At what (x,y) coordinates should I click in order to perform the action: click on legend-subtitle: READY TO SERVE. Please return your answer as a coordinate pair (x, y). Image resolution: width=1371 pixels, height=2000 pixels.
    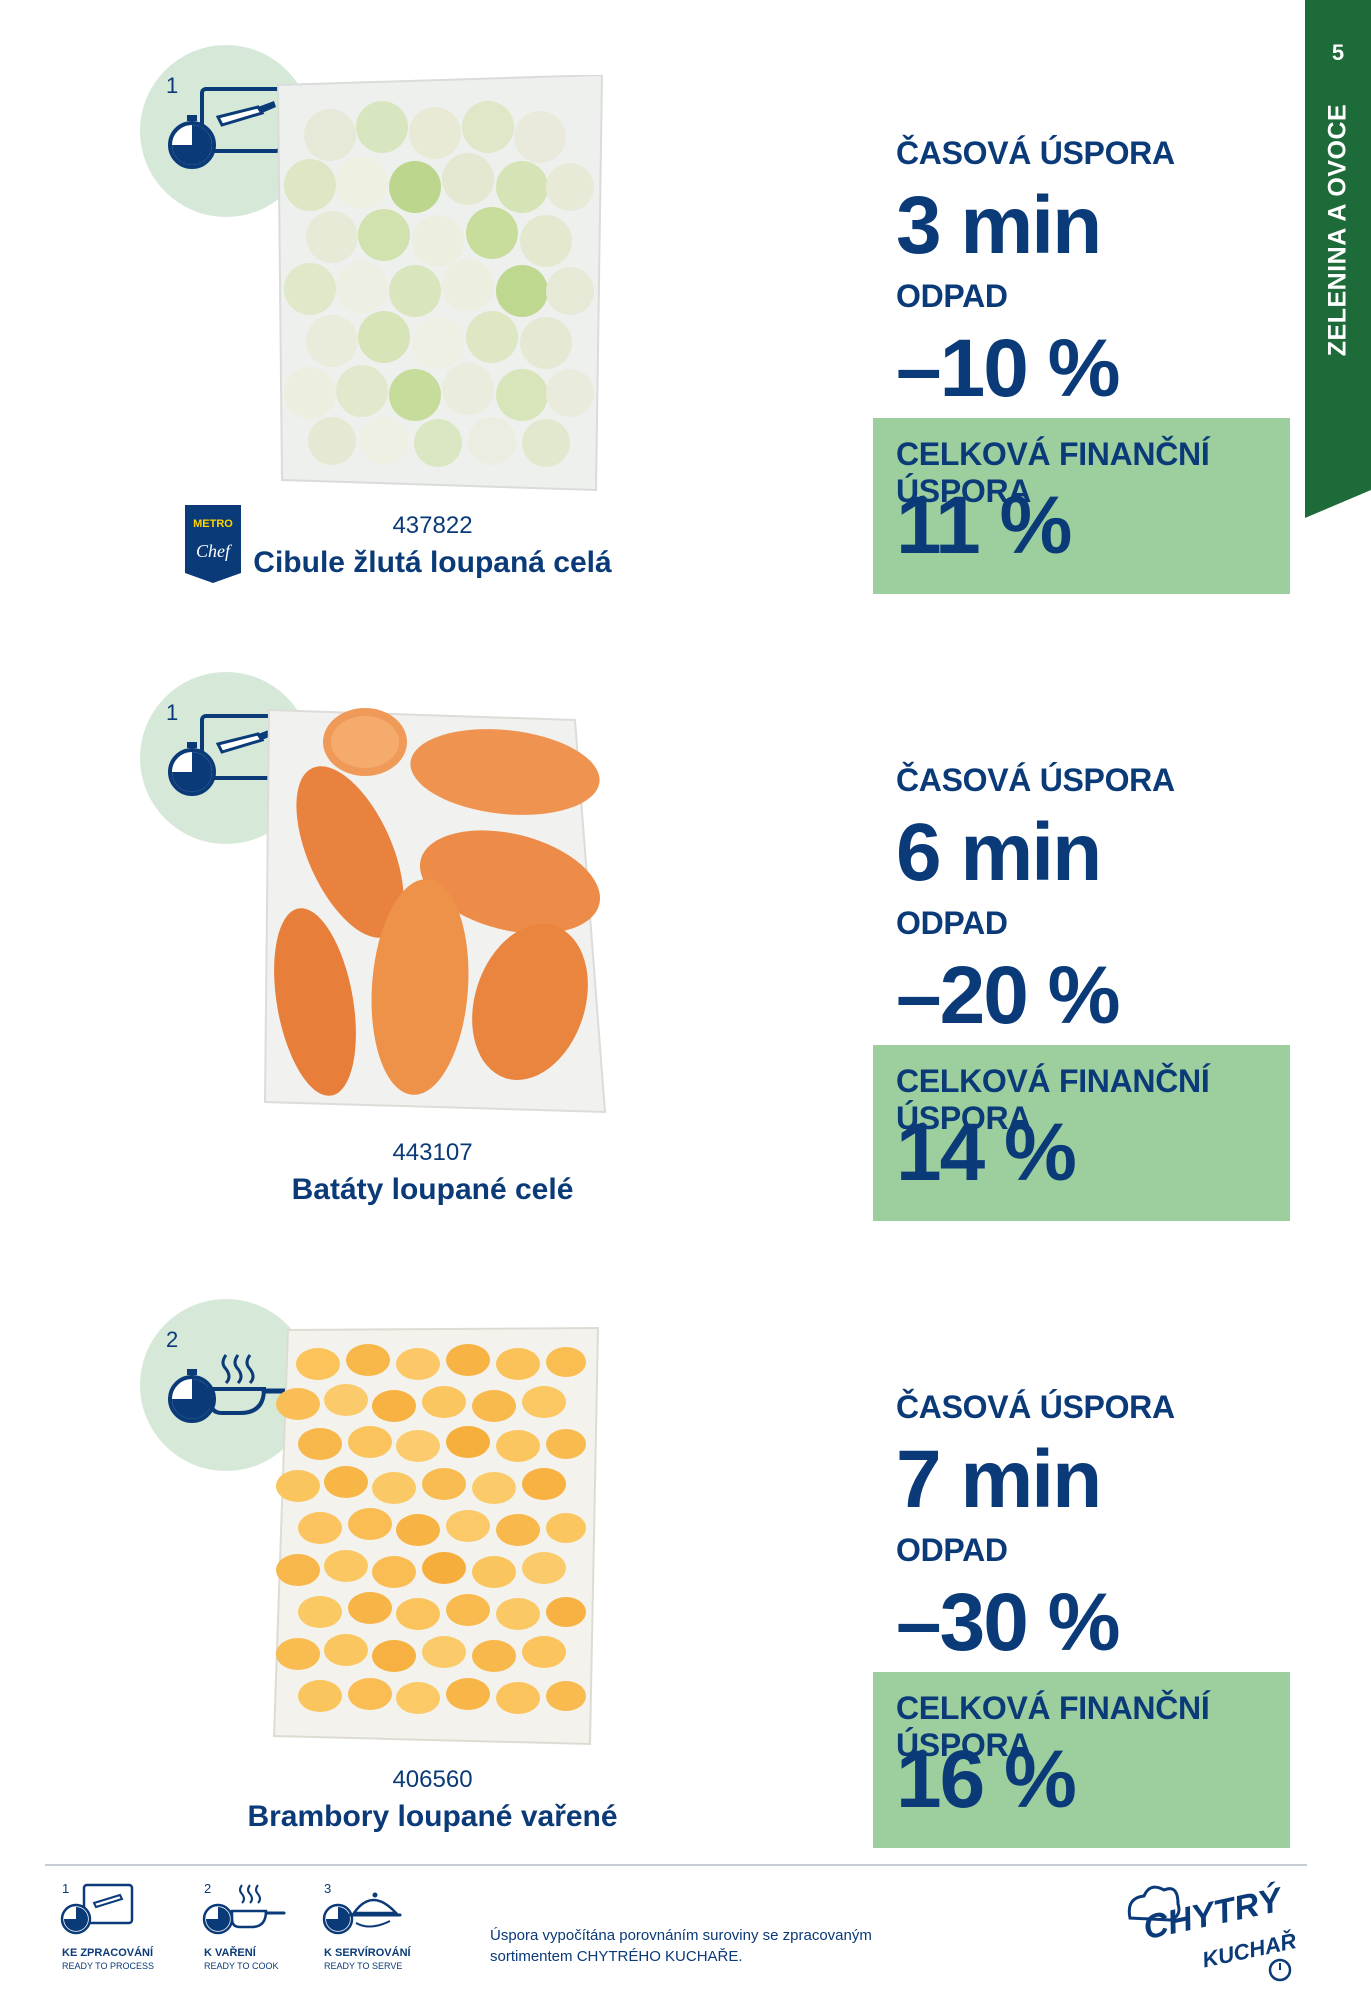
    Looking at the image, I should click on (363, 1966).